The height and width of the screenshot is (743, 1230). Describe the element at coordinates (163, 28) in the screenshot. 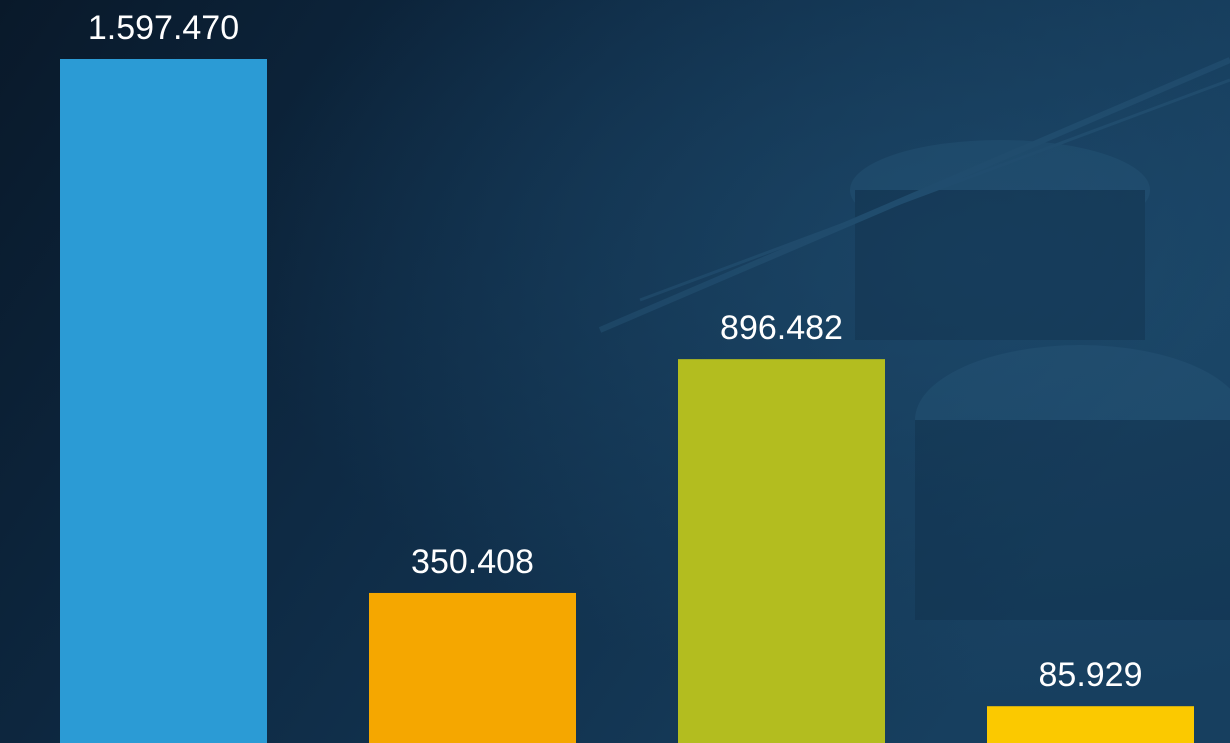

I see `value-label: 1.597.470` at that location.